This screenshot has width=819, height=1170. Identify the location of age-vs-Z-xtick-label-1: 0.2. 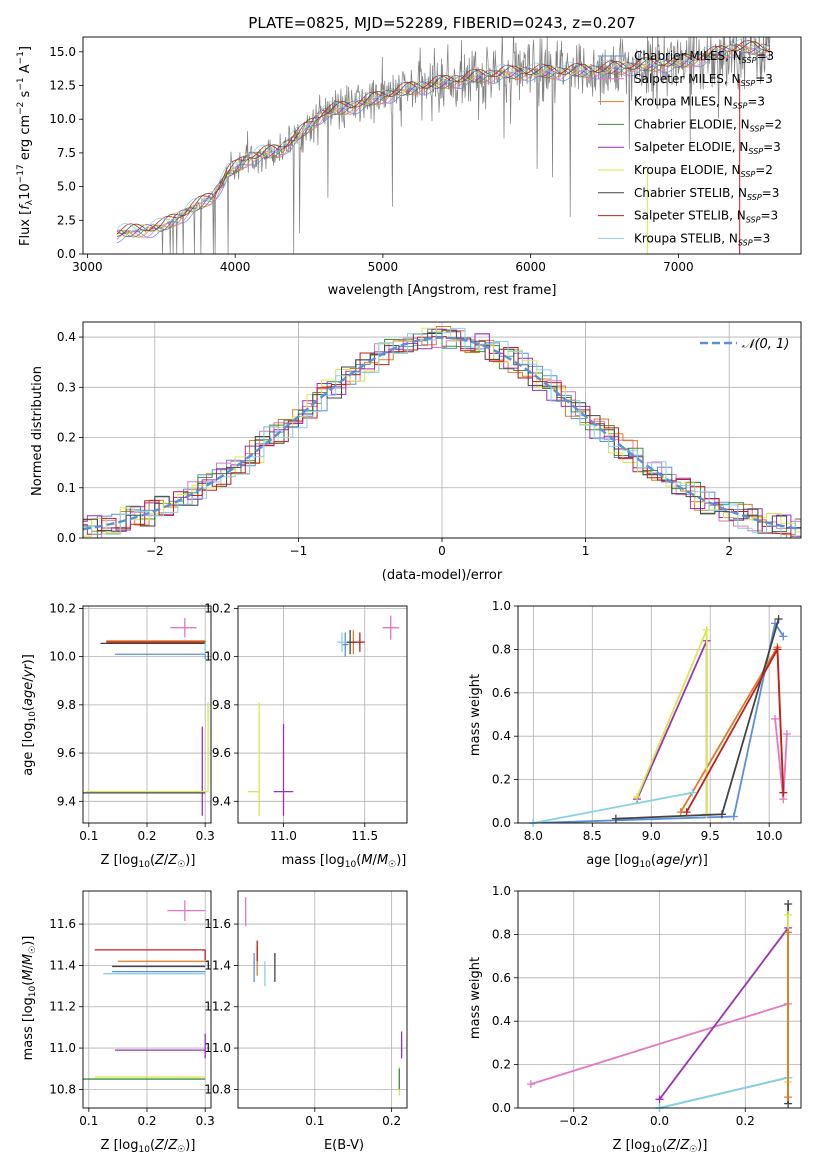
(146, 836).